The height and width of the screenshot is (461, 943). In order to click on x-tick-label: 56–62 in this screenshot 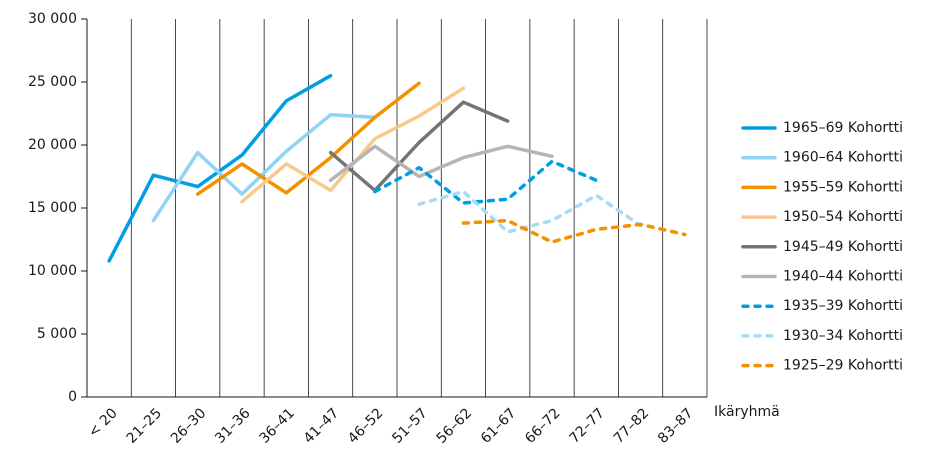, I will do `click(454, 425)`.